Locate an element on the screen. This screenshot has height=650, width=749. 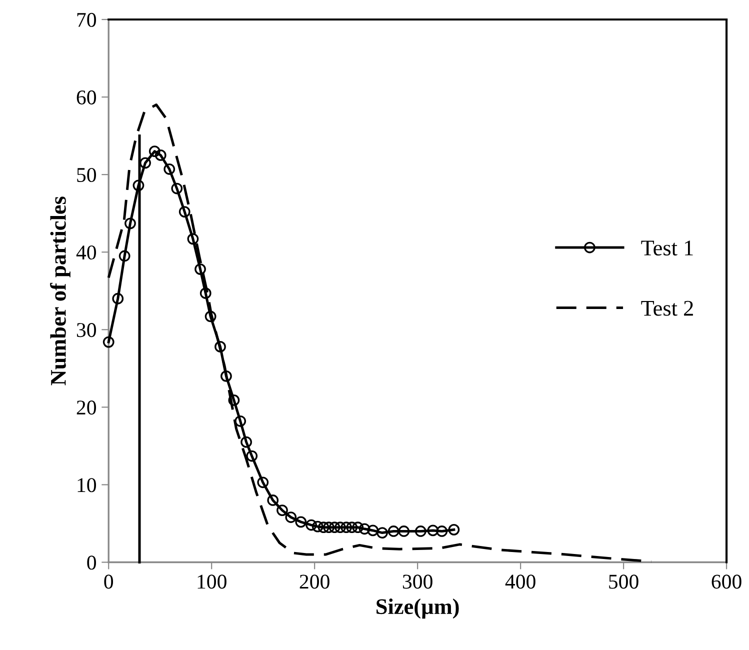
x-tick-label: 500 is located at coordinates (623, 581).